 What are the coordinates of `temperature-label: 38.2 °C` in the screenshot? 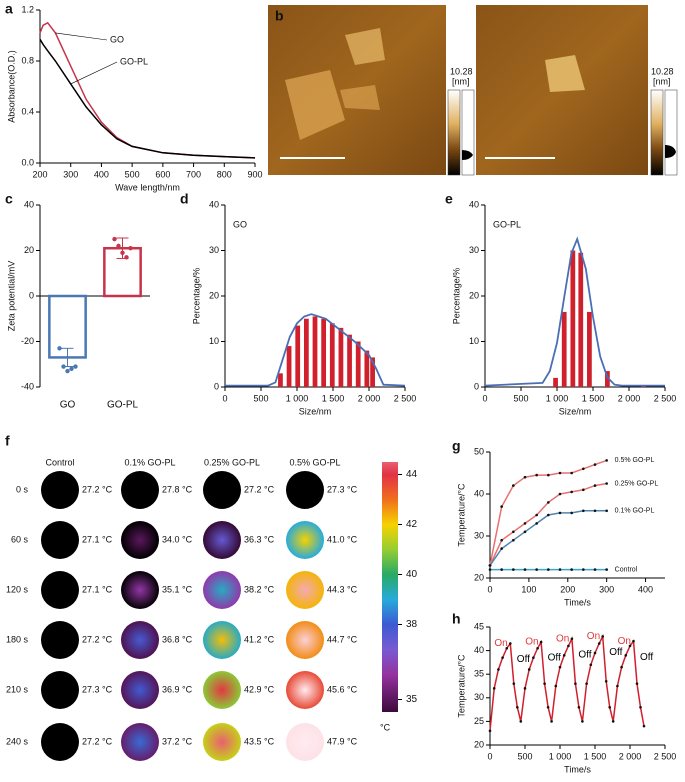 It's located at (259, 589).